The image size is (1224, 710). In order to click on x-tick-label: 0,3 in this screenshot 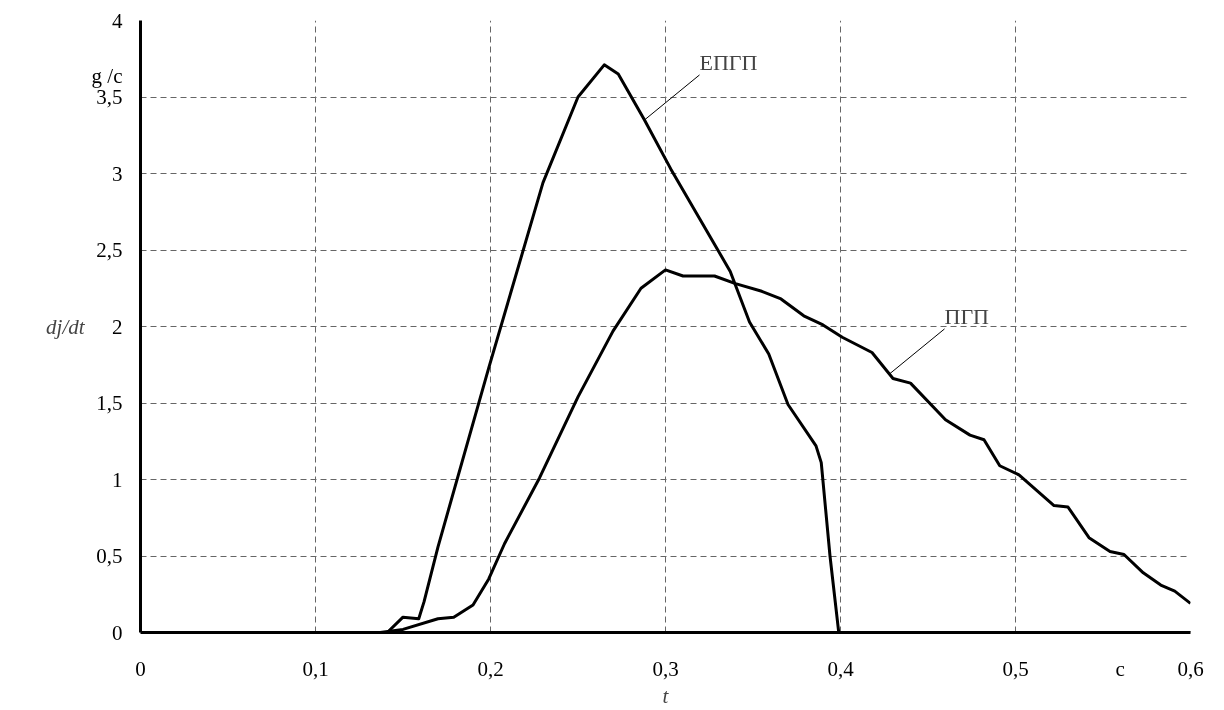, I will do `click(665, 668)`.